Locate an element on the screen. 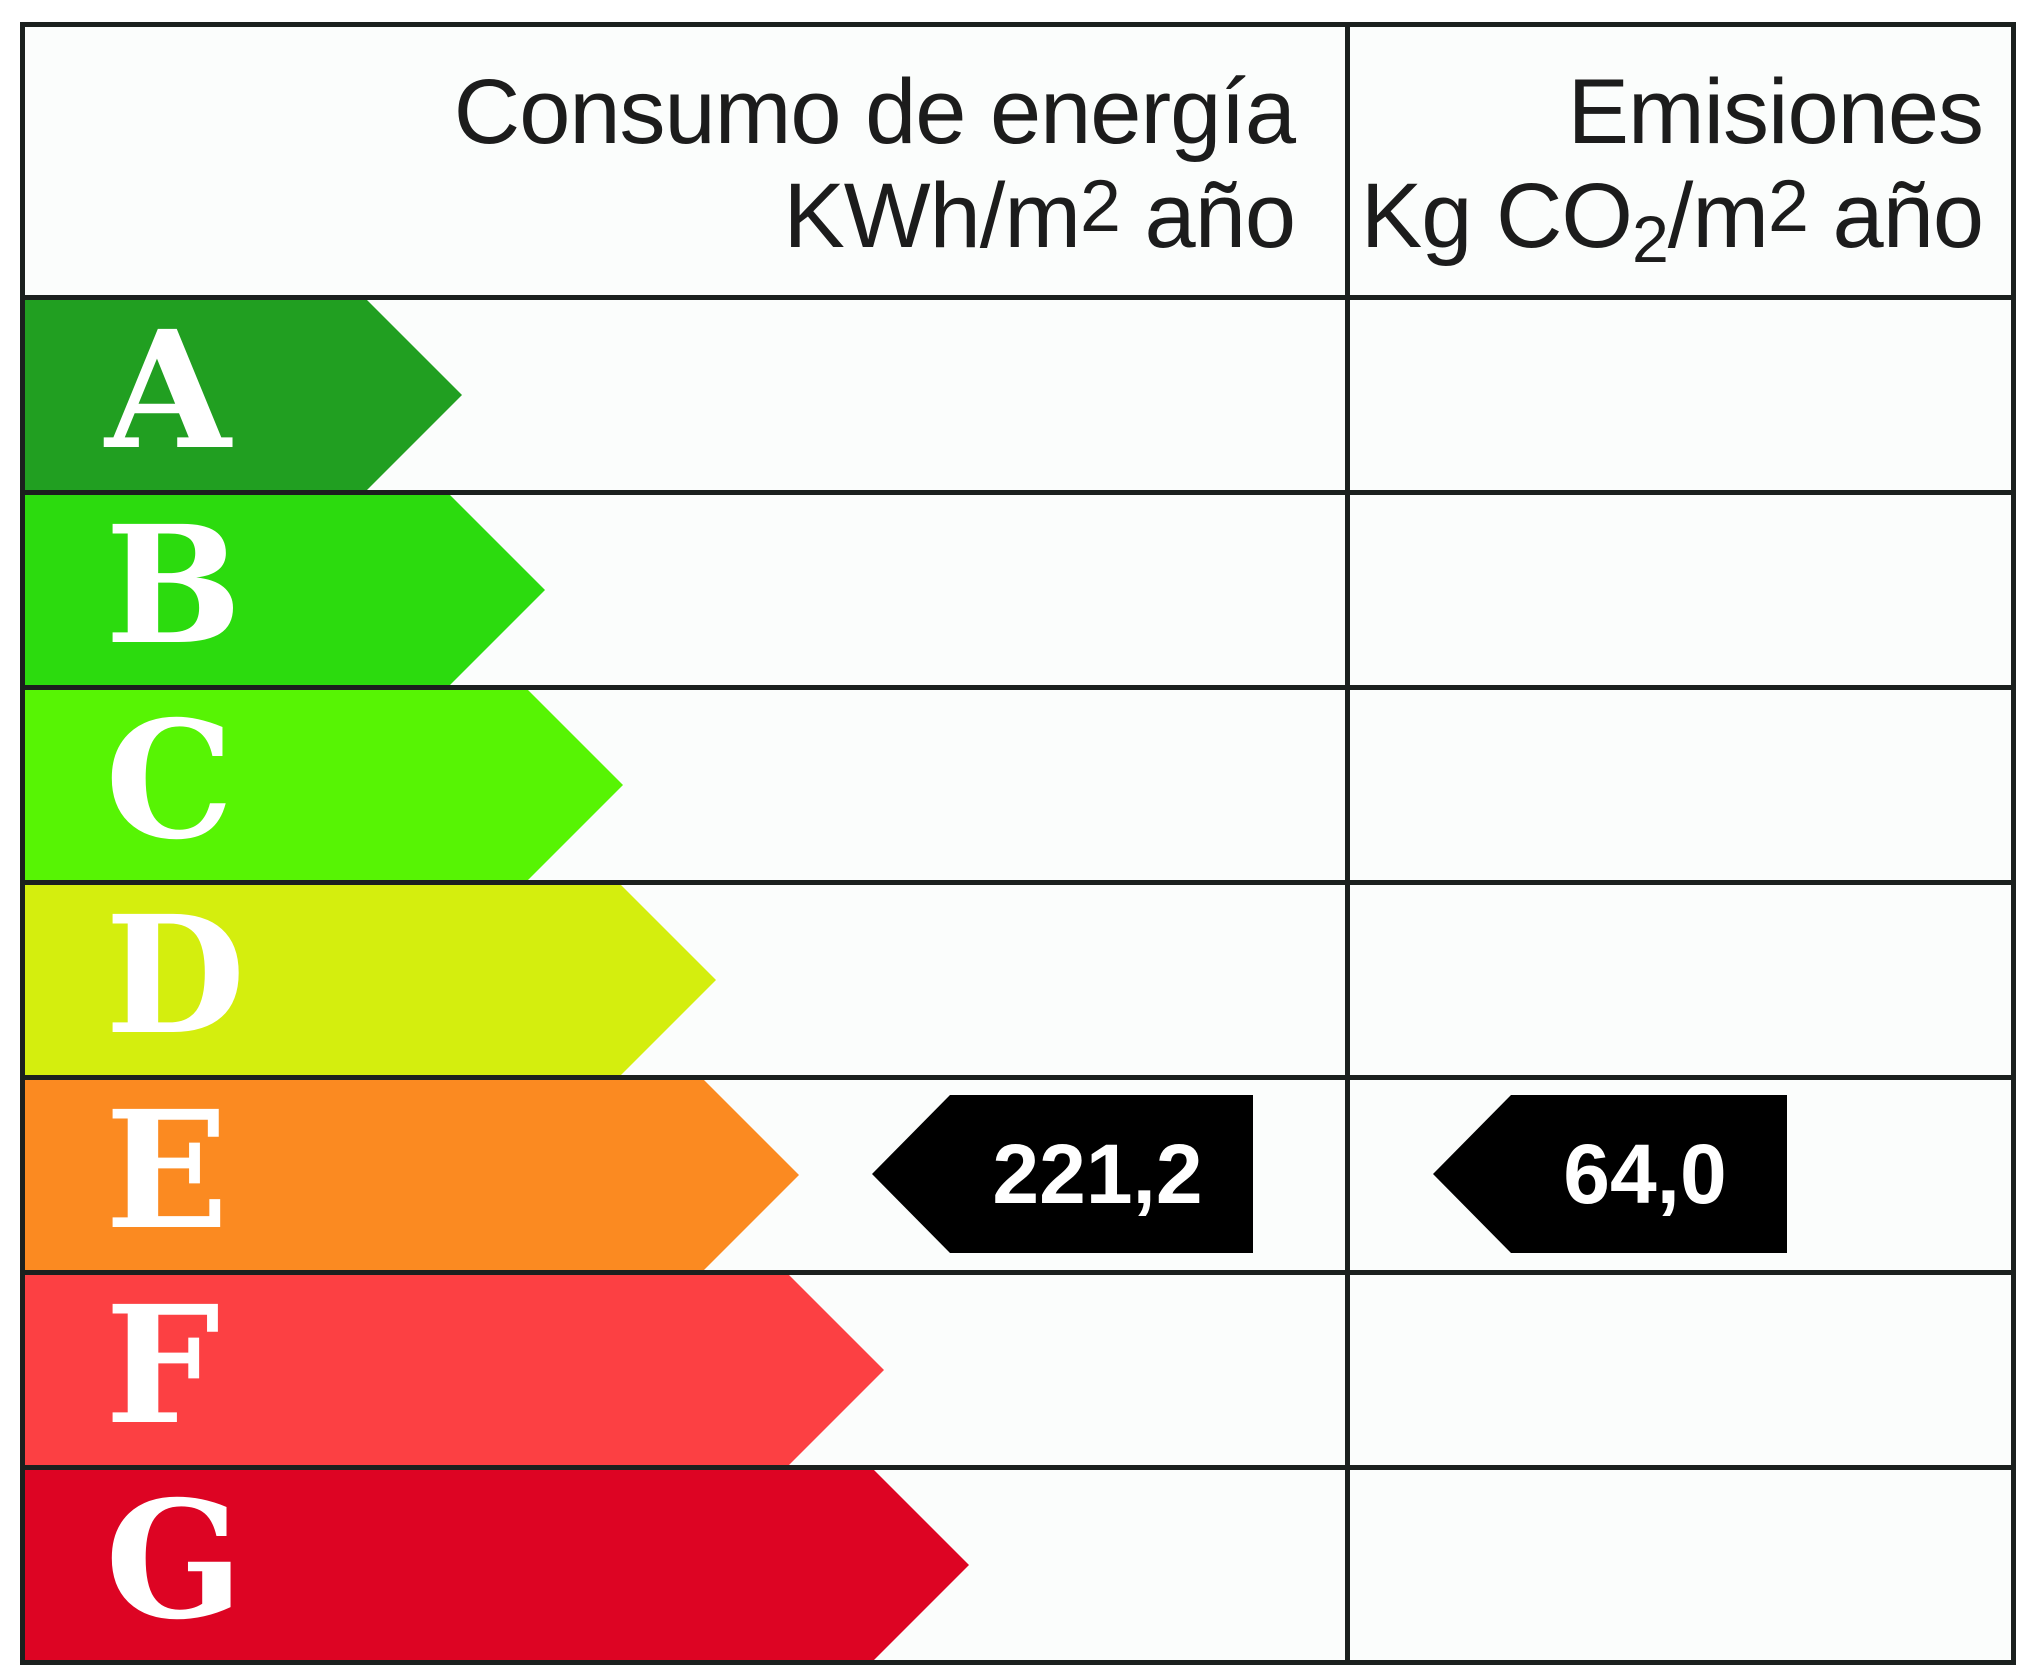  emissions-unit-part3: año is located at coordinates (1895, 216).